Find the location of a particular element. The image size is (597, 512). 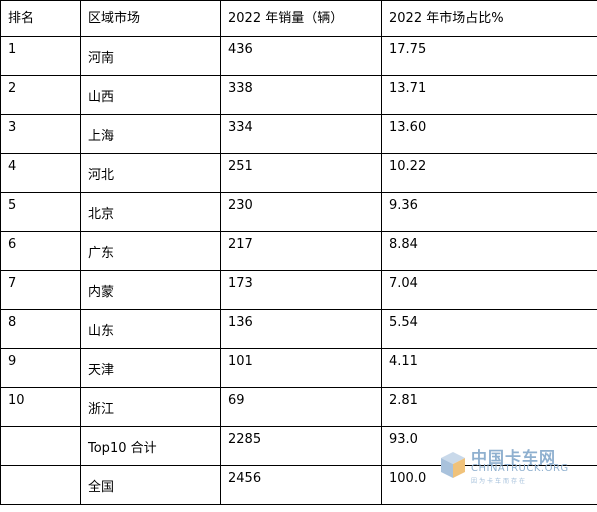

chinatruck-watermark: 中国卡车网 CHINATRUCK.ORG 因为卡车而存在 is located at coordinates (503, 466).